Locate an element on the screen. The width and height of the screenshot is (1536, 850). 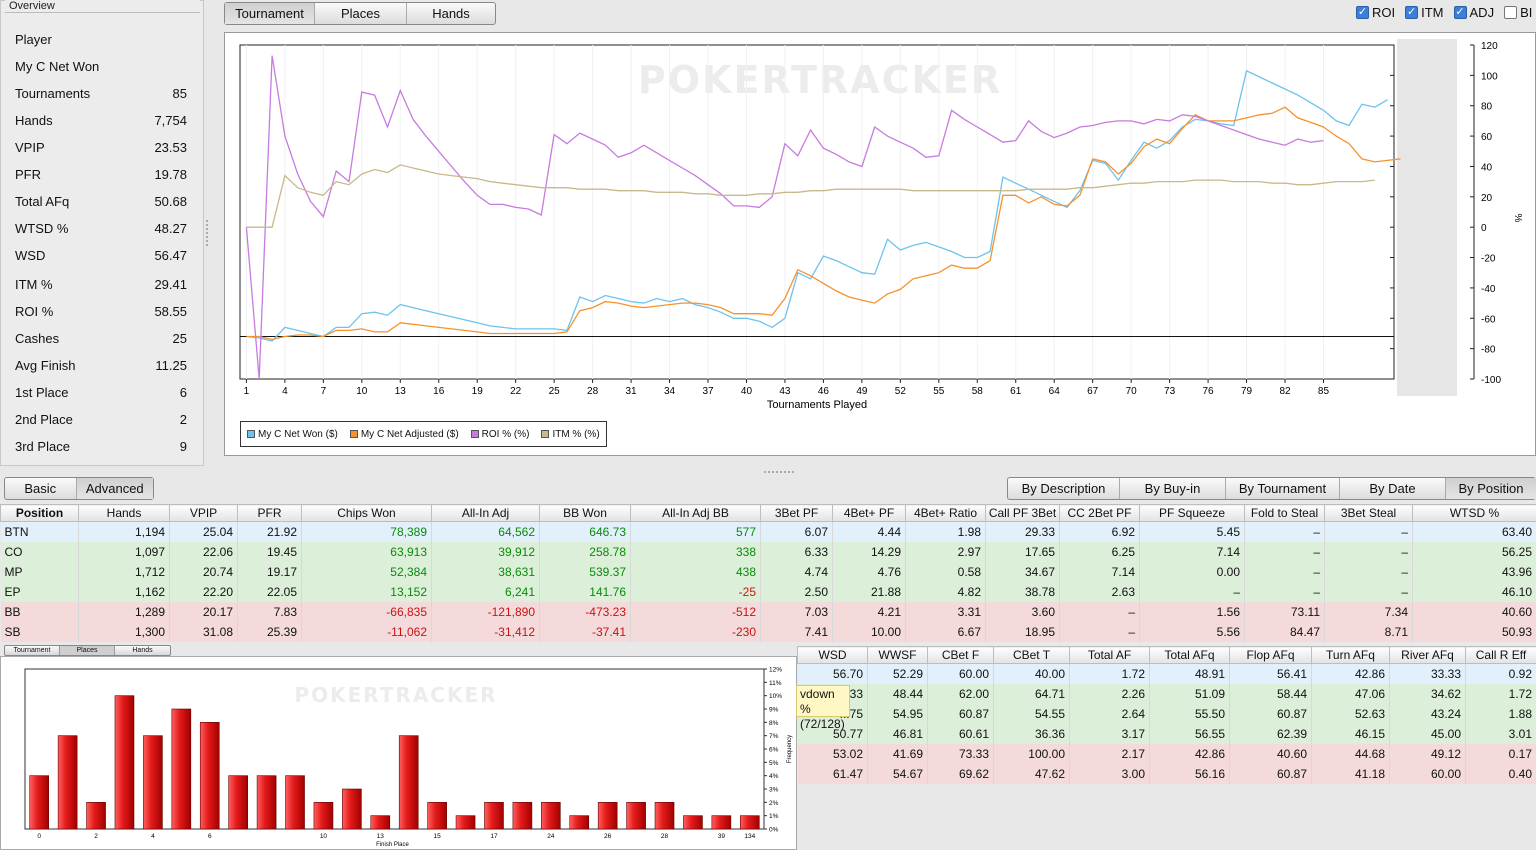
column-header-wsd: WSD is located at coordinates (832, 655).